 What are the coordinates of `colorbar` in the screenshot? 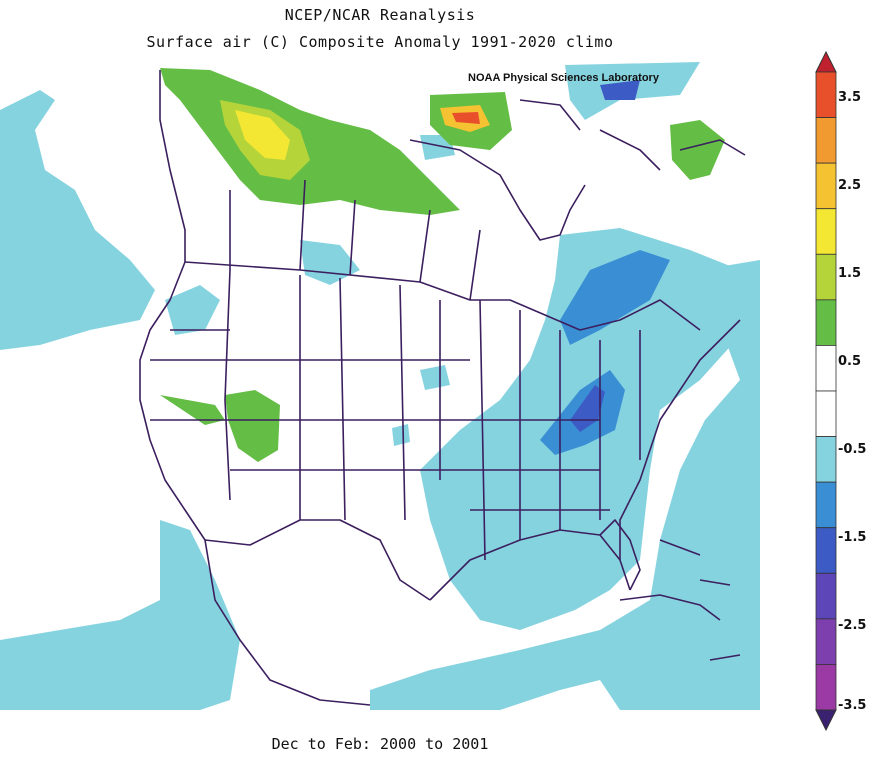 It's located at (826, 391).